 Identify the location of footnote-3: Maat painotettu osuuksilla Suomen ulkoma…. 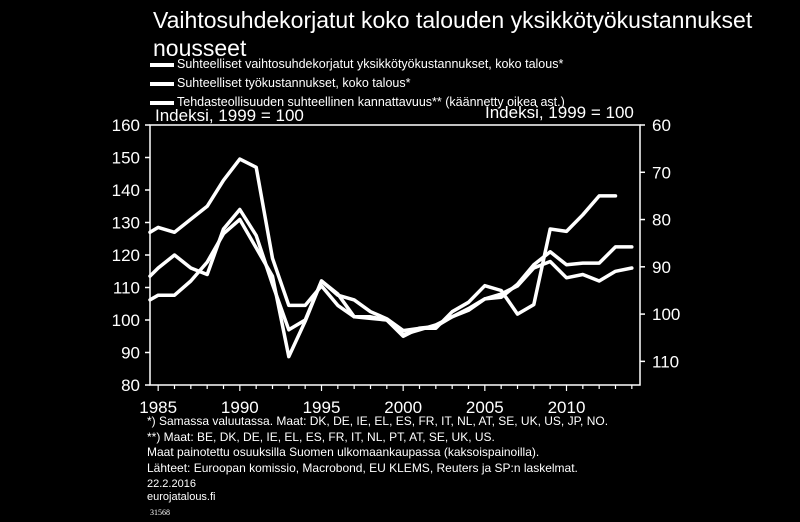
(343, 452).